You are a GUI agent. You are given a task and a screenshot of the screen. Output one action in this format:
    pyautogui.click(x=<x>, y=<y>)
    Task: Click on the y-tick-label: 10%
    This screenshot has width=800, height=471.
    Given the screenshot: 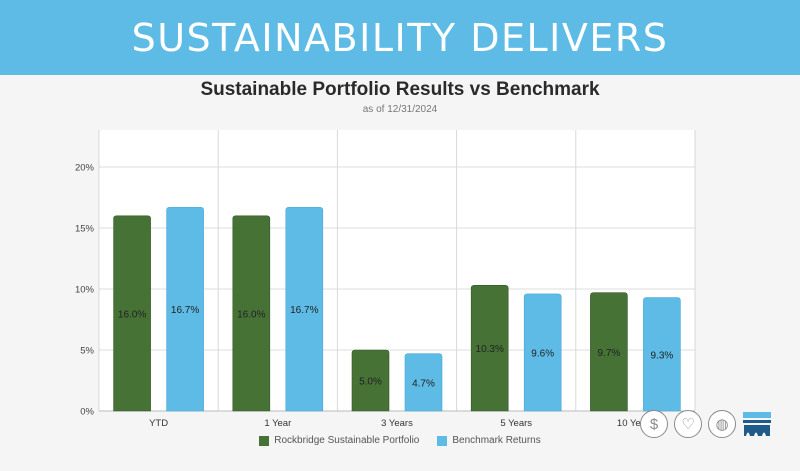 What is the action you would take?
    pyautogui.click(x=85, y=290)
    